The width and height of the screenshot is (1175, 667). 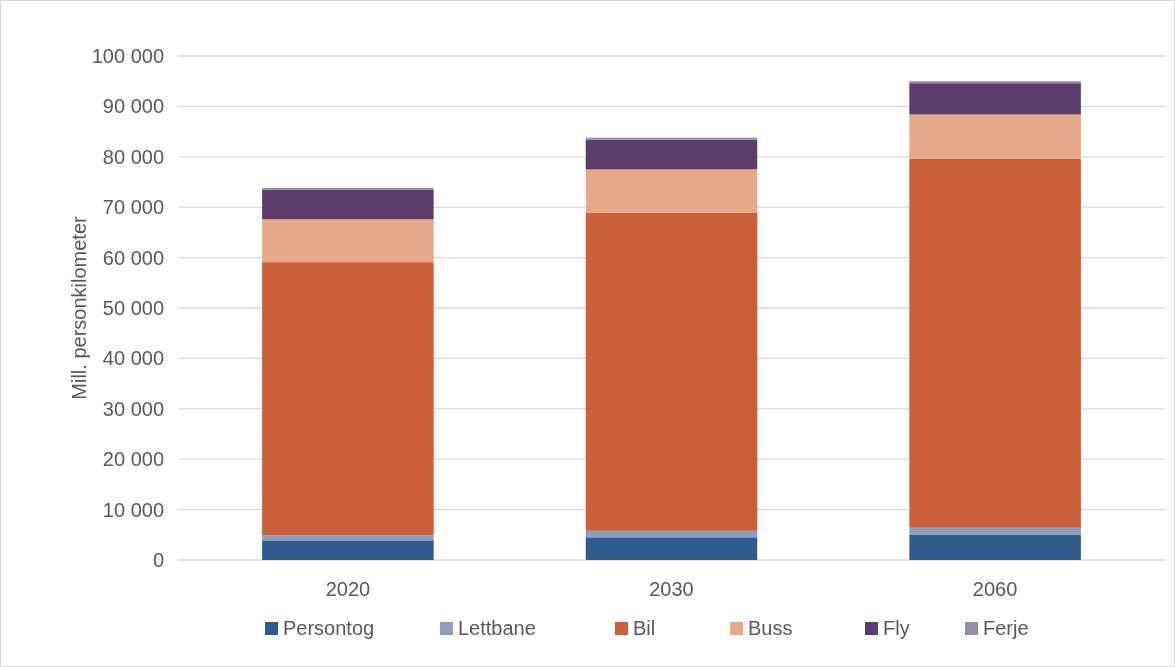 What do you see at coordinates (79, 307) in the screenshot?
I see `y-axis-title: Mill. personkilometer` at bounding box center [79, 307].